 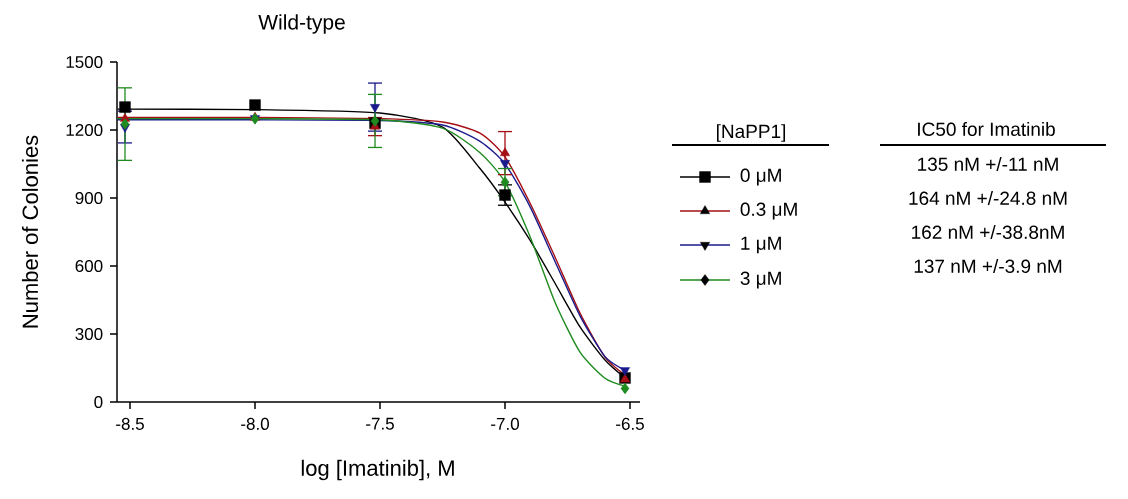 What do you see at coordinates (988, 198) in the screenshot?
I see `text: 164 nM +/-24.8 nM` at bounding box center [988, 198].